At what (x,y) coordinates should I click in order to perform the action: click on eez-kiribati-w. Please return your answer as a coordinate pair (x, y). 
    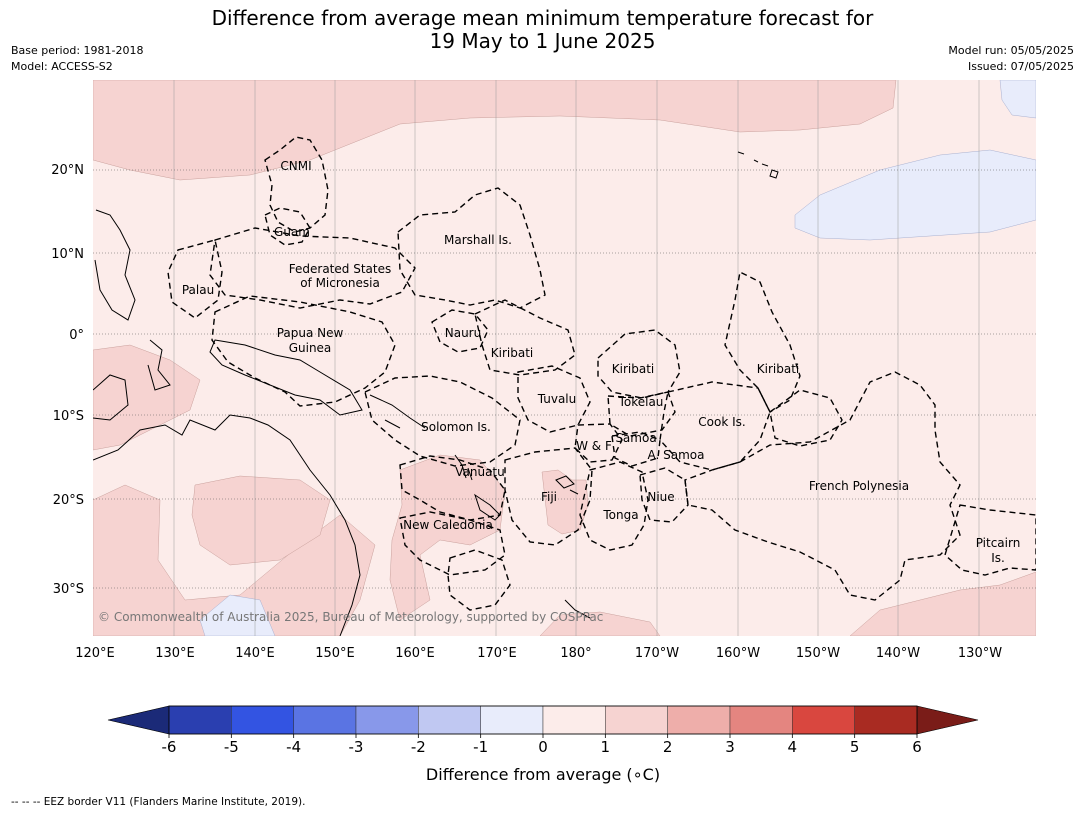
    Looking at the image, I should click on (525, 337).